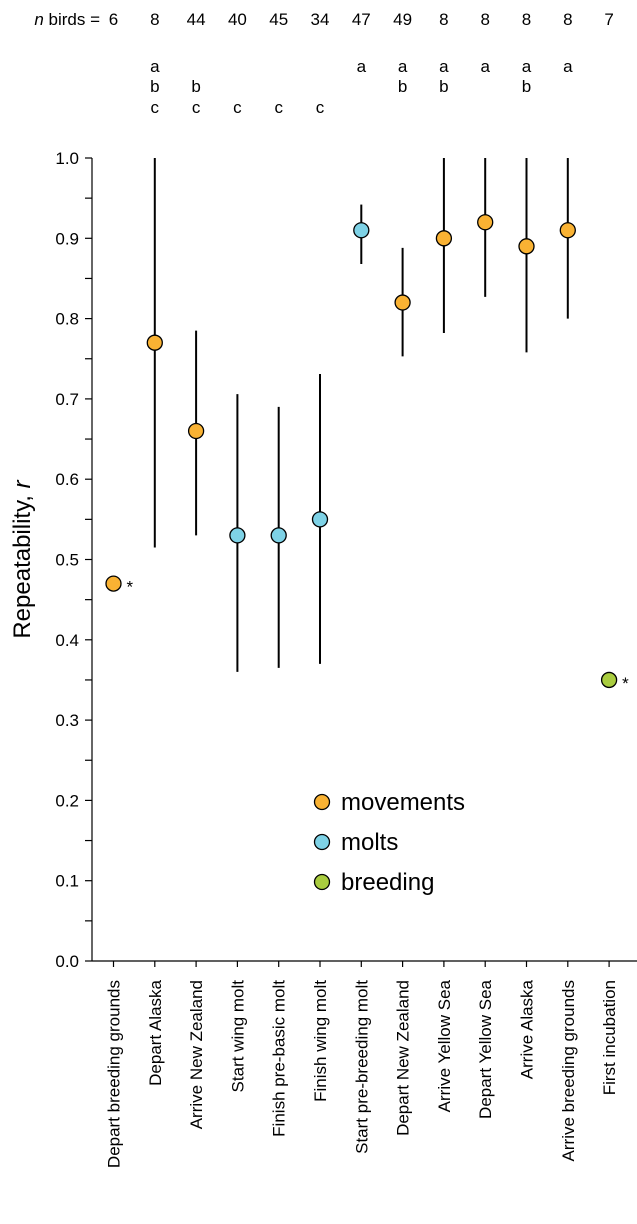 The height and width of the screenshot is (1224, 637). I want to click on legend: movements molts breeding, so click(389, 842).